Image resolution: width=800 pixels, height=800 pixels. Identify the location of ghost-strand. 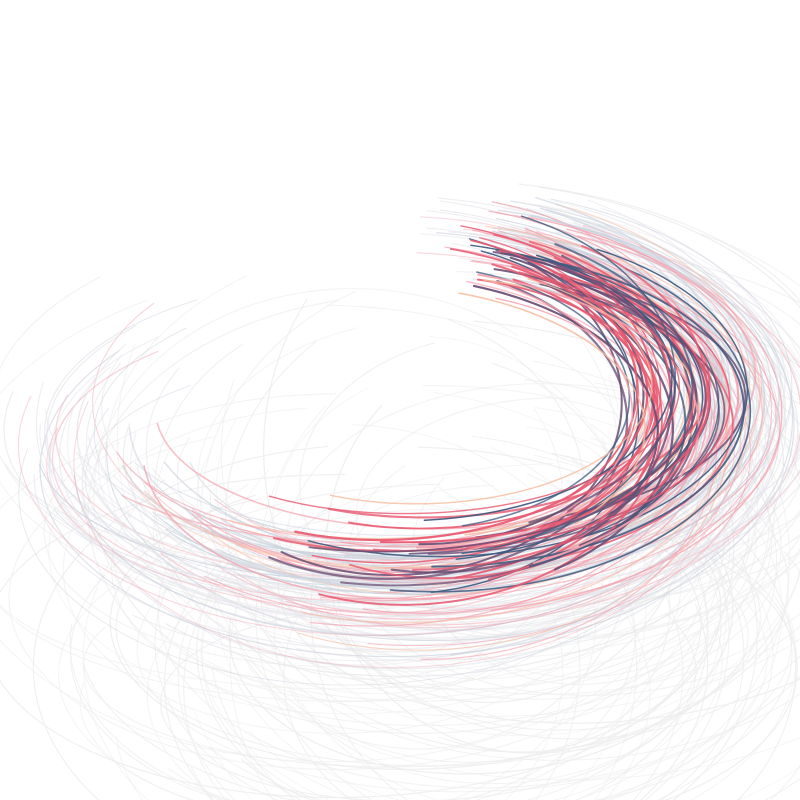
(597, 562).